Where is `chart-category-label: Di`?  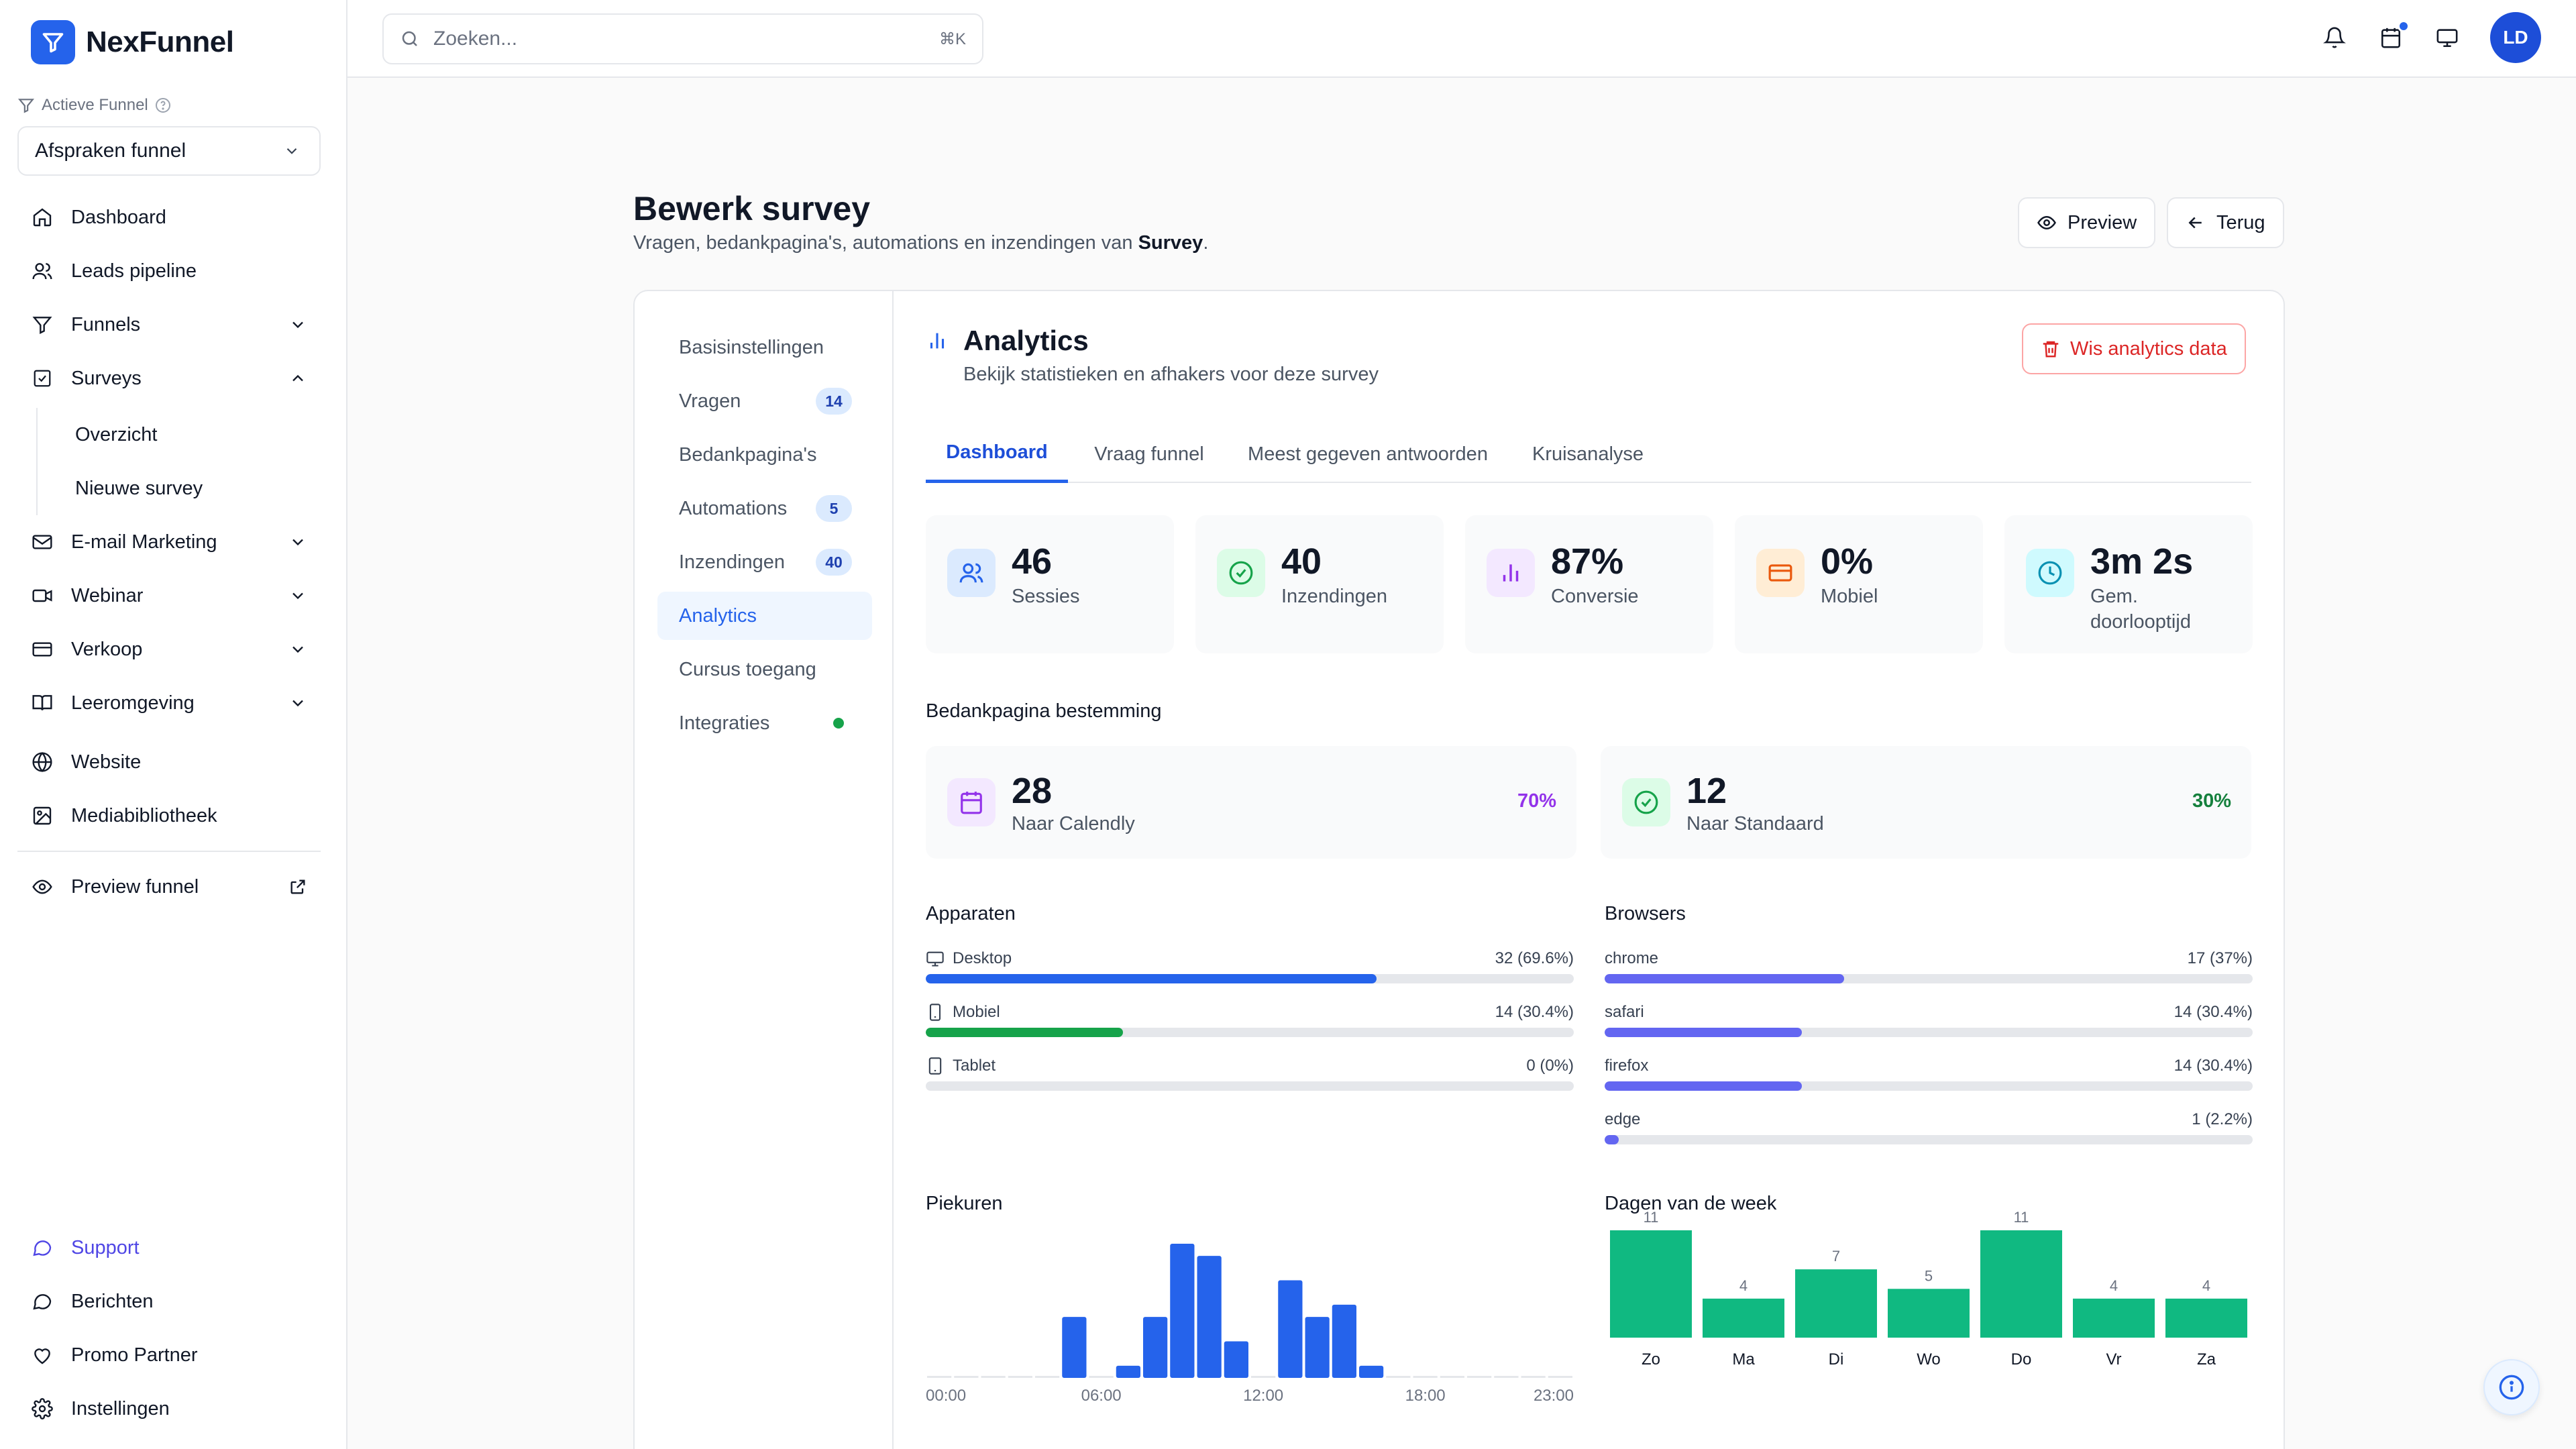
chart-category-label: Di is located at coordinates (1836, 1359).